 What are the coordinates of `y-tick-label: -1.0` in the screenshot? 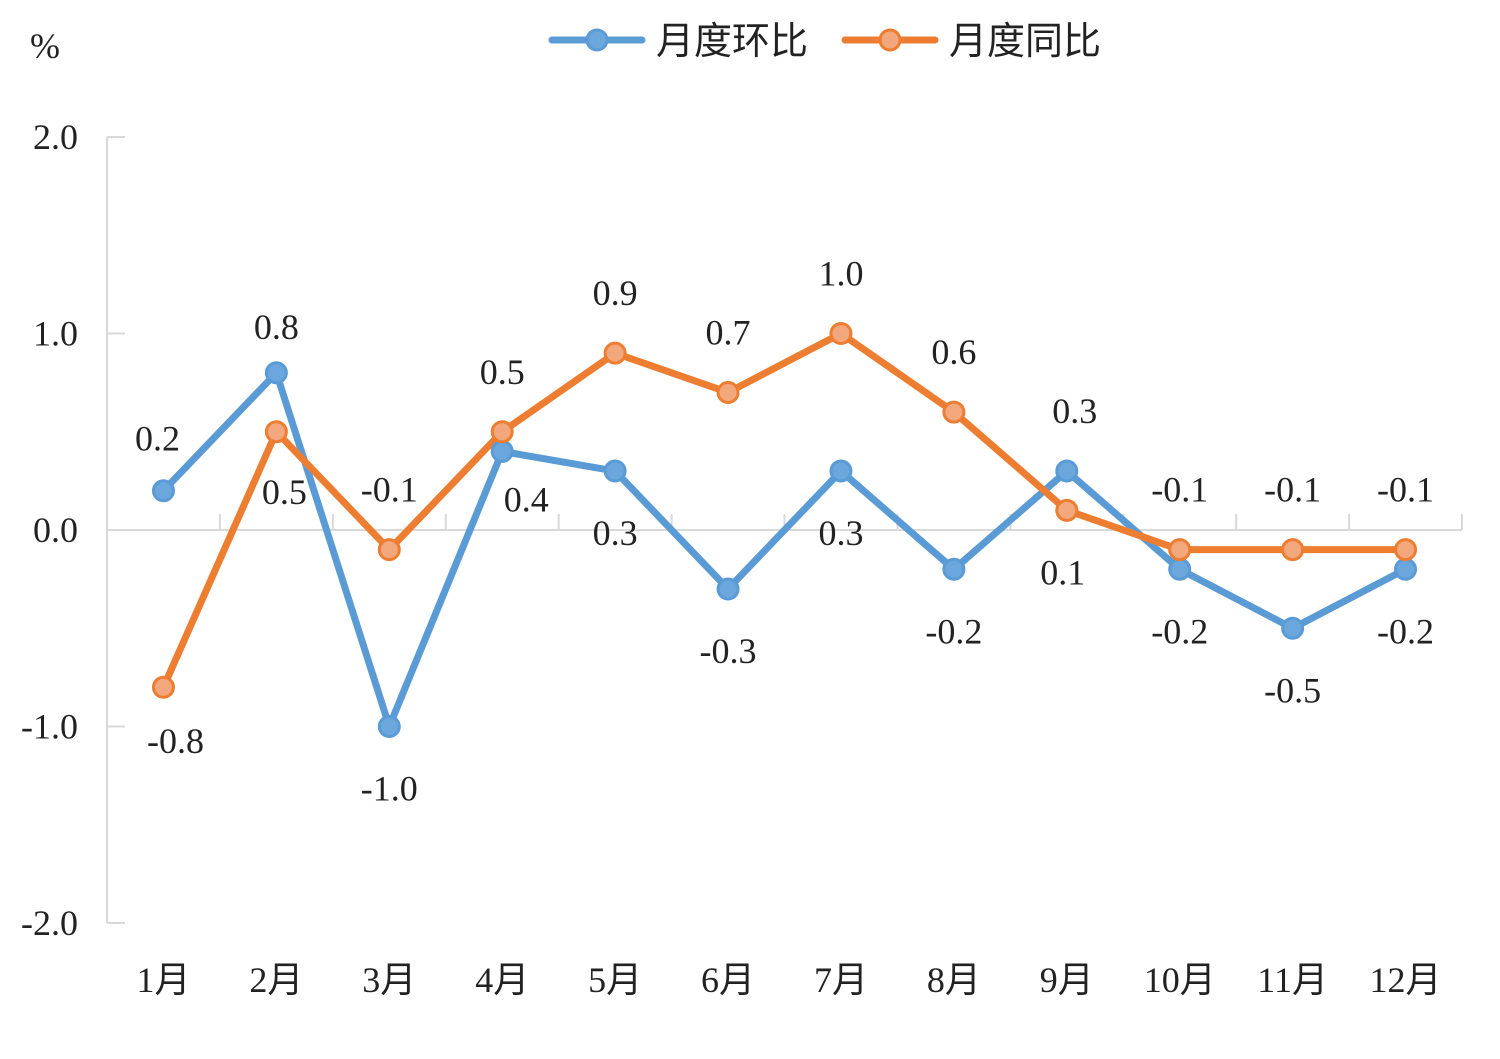 It's located at (49, 727).